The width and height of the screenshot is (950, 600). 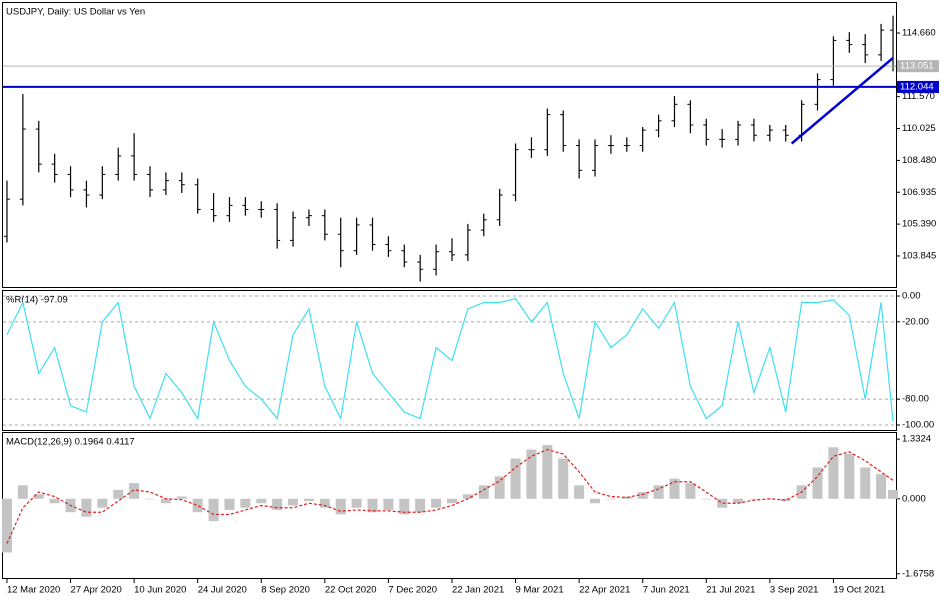 I want to click on y-tick-label: 110.025, so click(x=919, y=128).